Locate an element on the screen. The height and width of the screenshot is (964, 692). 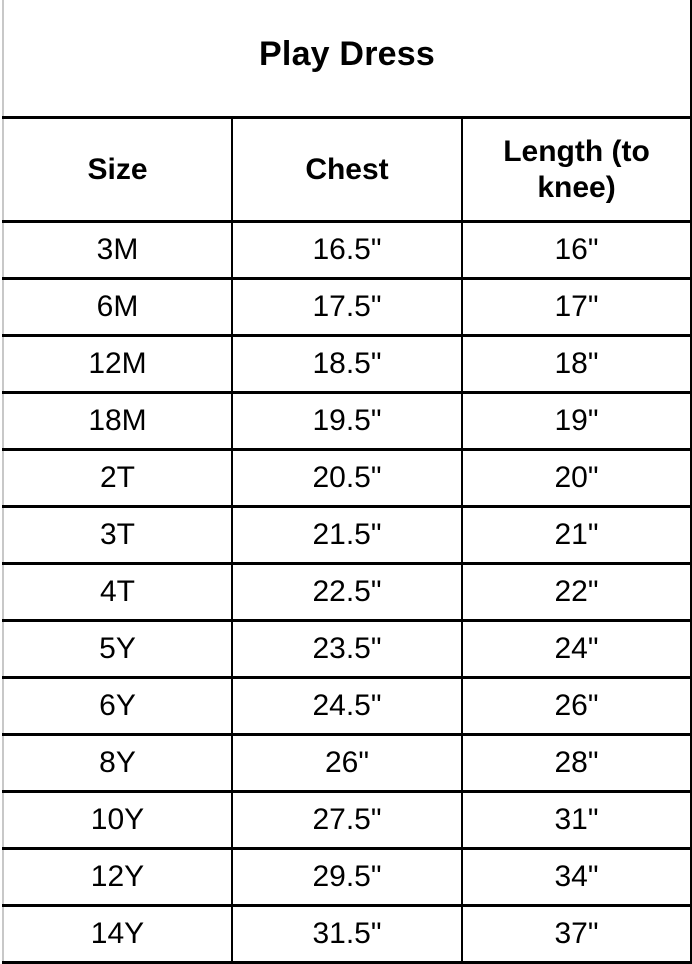
column-header-row: Size Chest Length (to knee) is located at coordinates (347, 170).